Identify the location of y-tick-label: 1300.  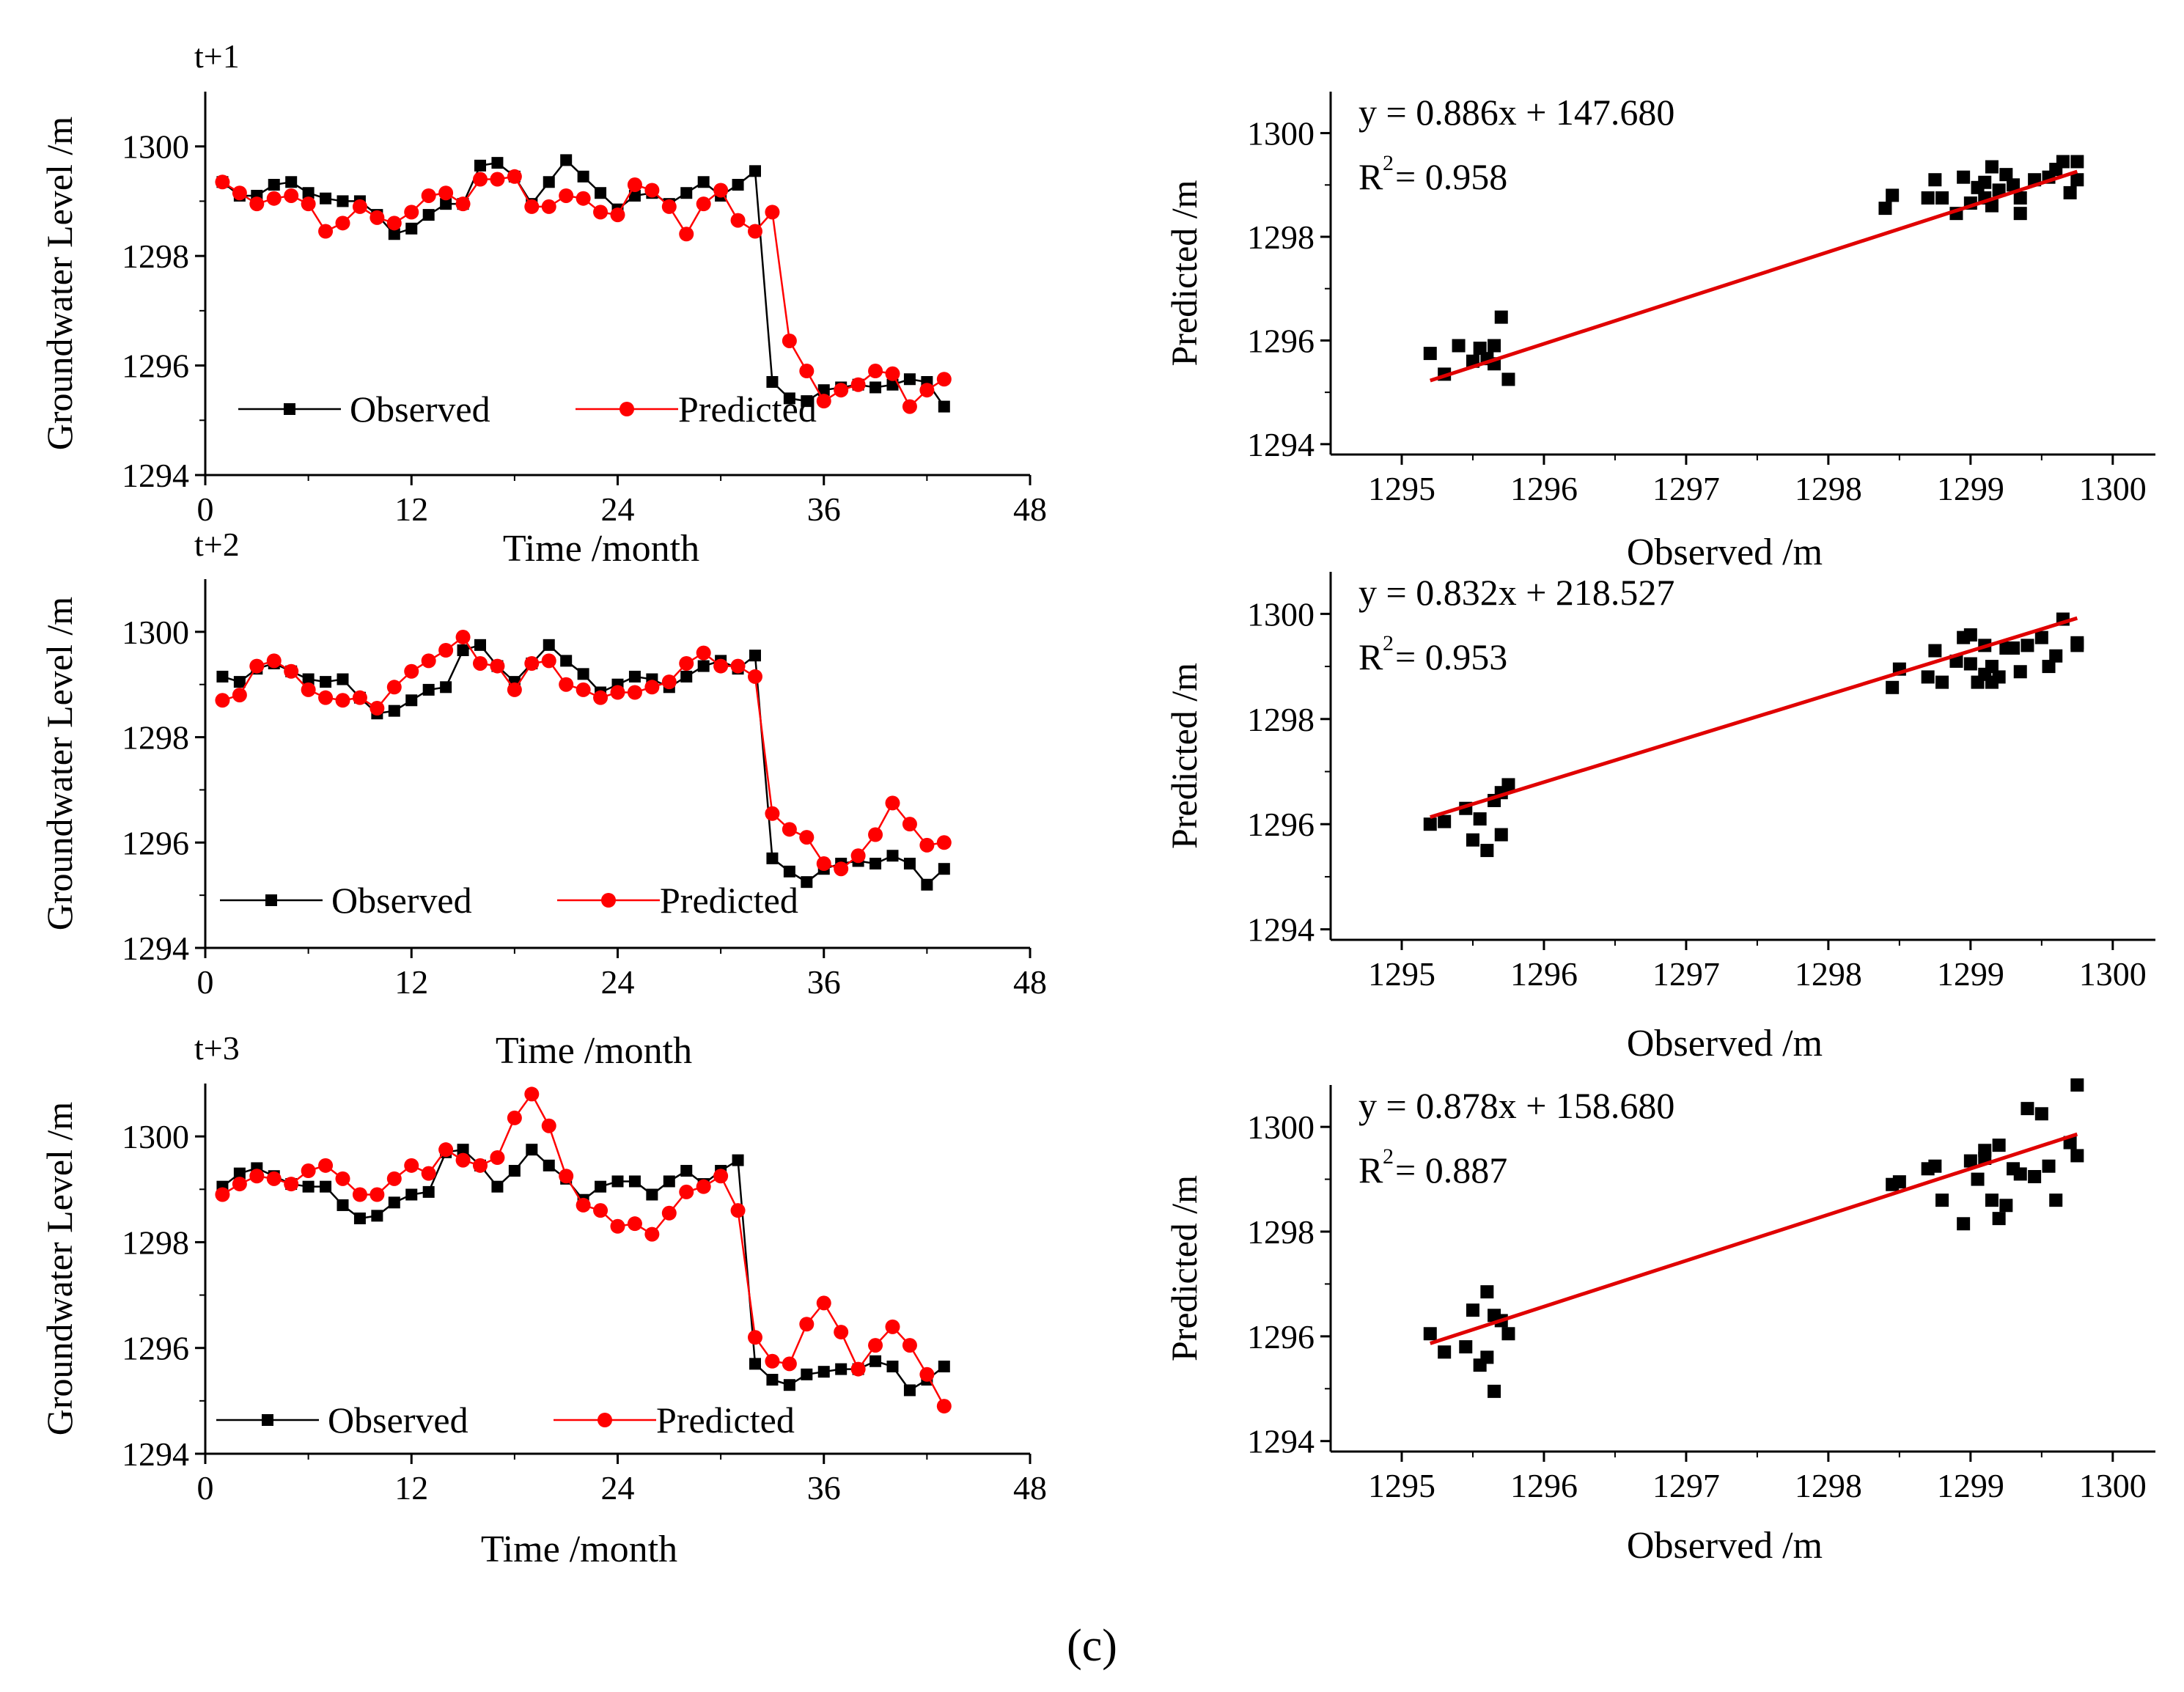
(1281, 1127).